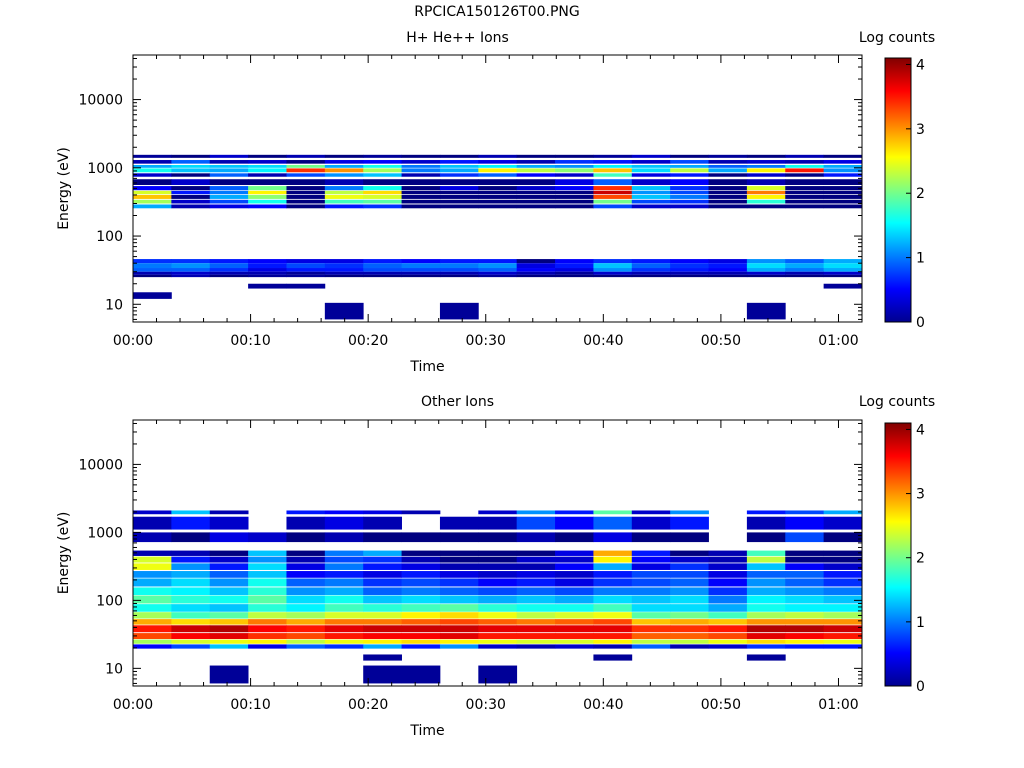  Describe the element at coordinates (64, 553) in the screenshot. I see `y-axis-label: Energy (eV)` at that location.